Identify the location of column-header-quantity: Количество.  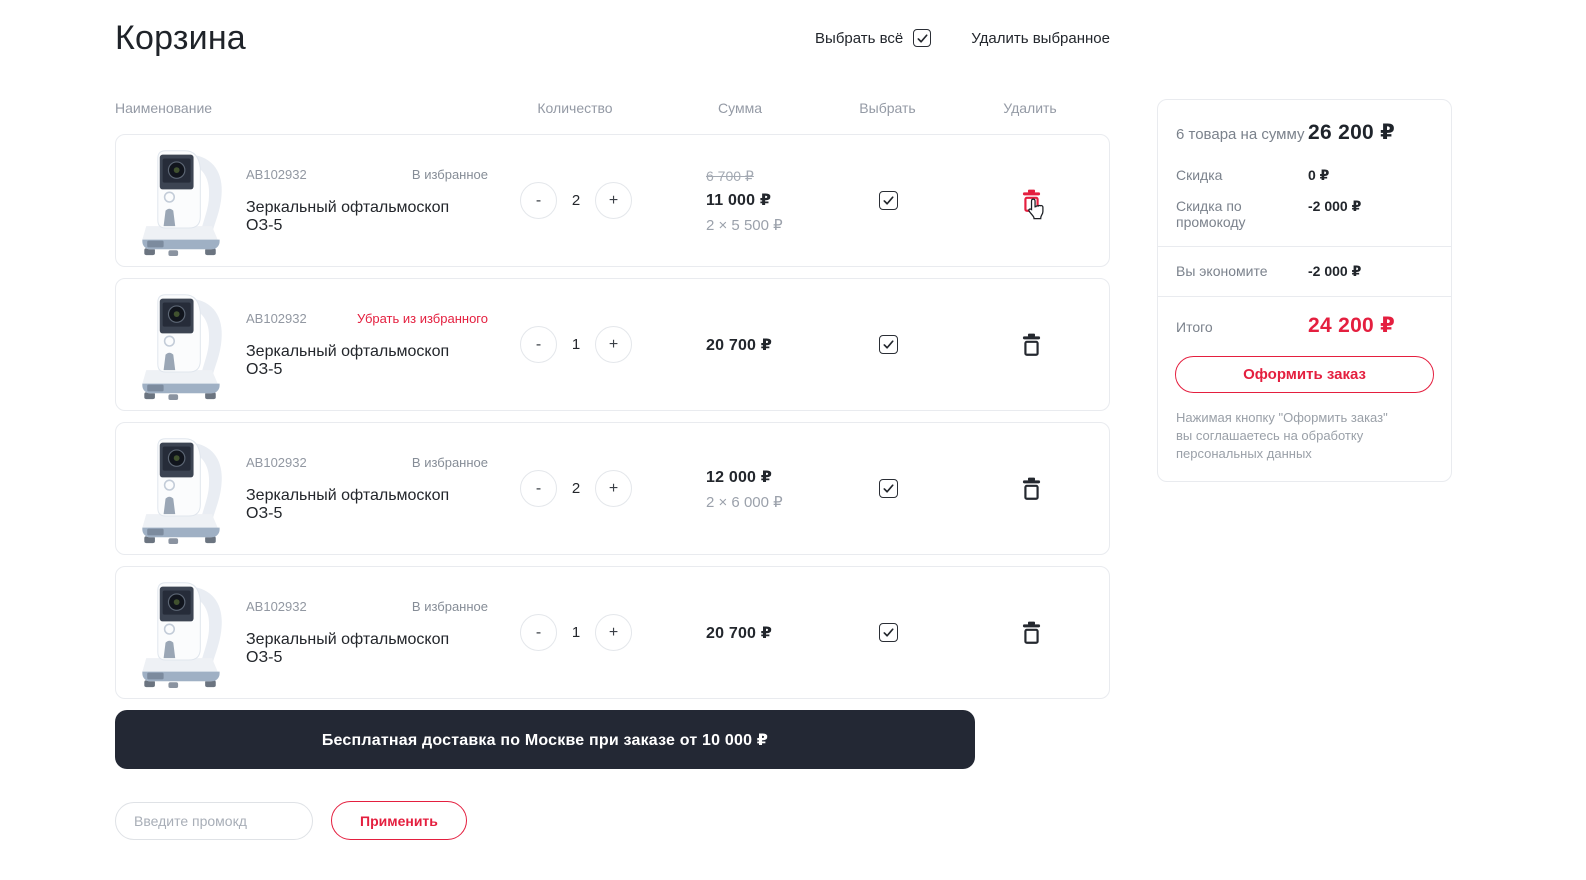
(575, 108).